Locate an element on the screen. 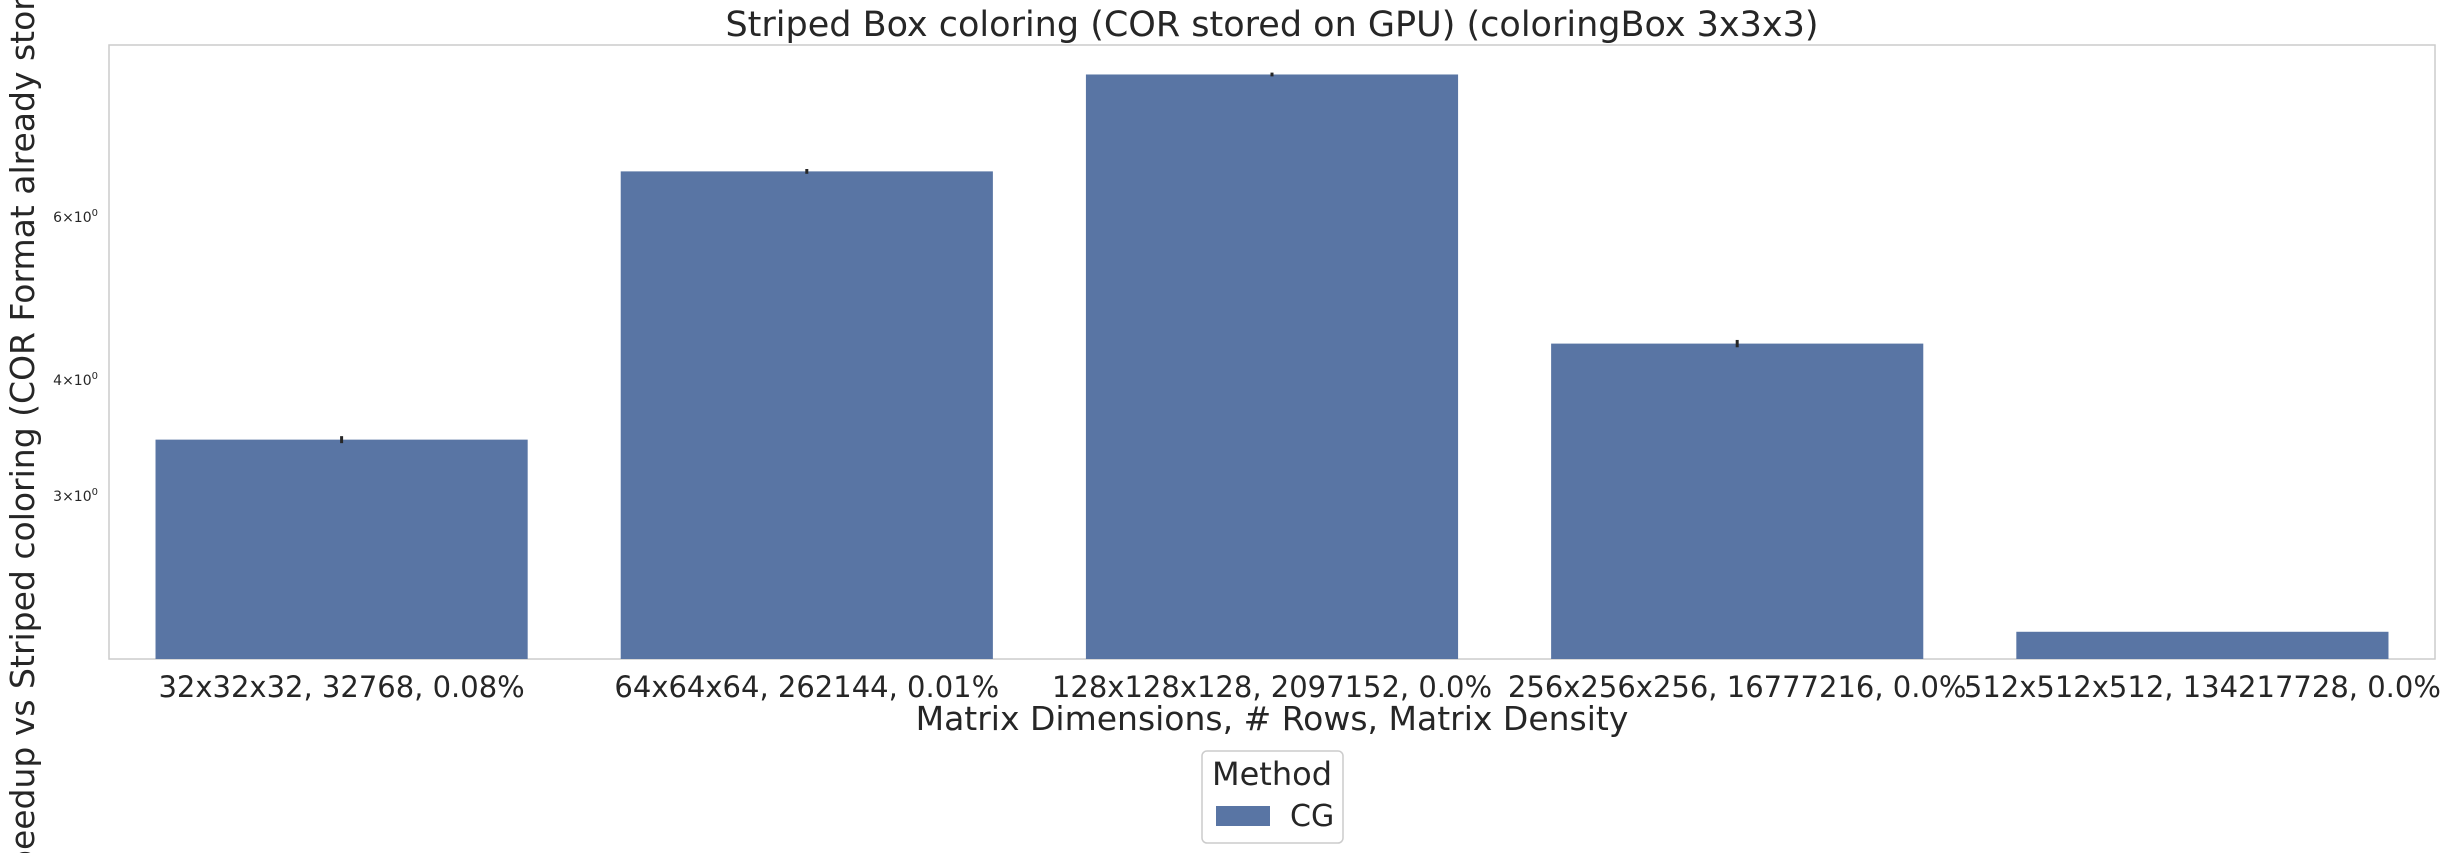 The width and height of the screenshot is (2445, 853). x-tick-label-2: 64x64x64, 262144, 0.01% is located at coordinates (806, 687).